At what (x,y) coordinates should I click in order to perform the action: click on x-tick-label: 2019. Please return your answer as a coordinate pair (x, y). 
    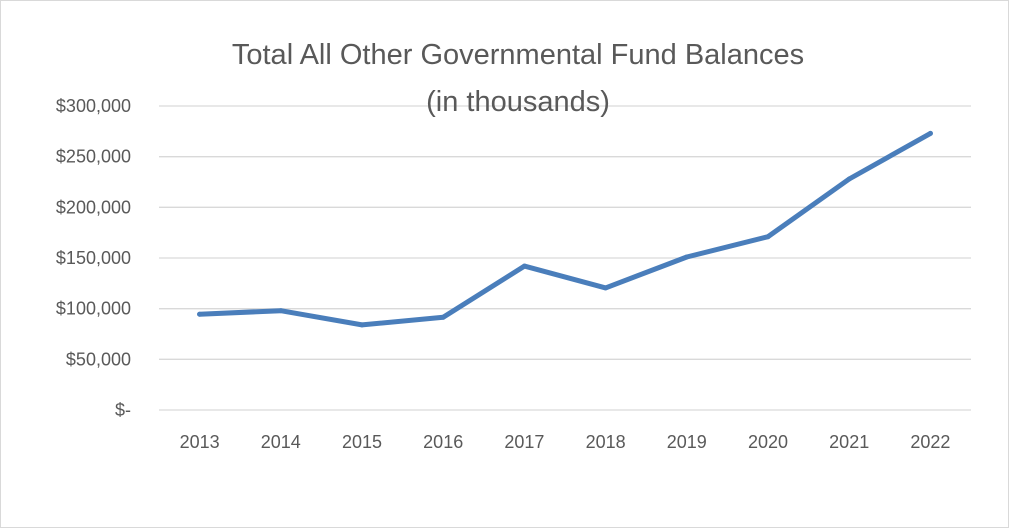
    Looking at the image, I should click on (687, 442).